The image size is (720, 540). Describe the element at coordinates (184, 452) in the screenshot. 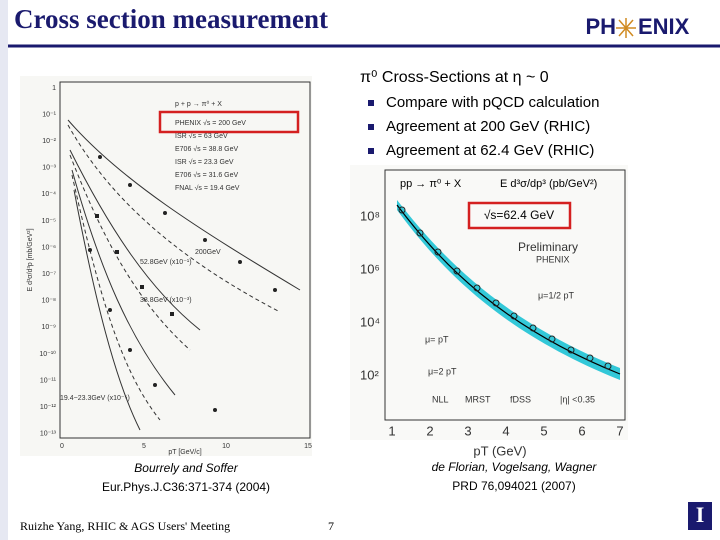

I see `x-axis-label: pT [GeV/c]` at that location.